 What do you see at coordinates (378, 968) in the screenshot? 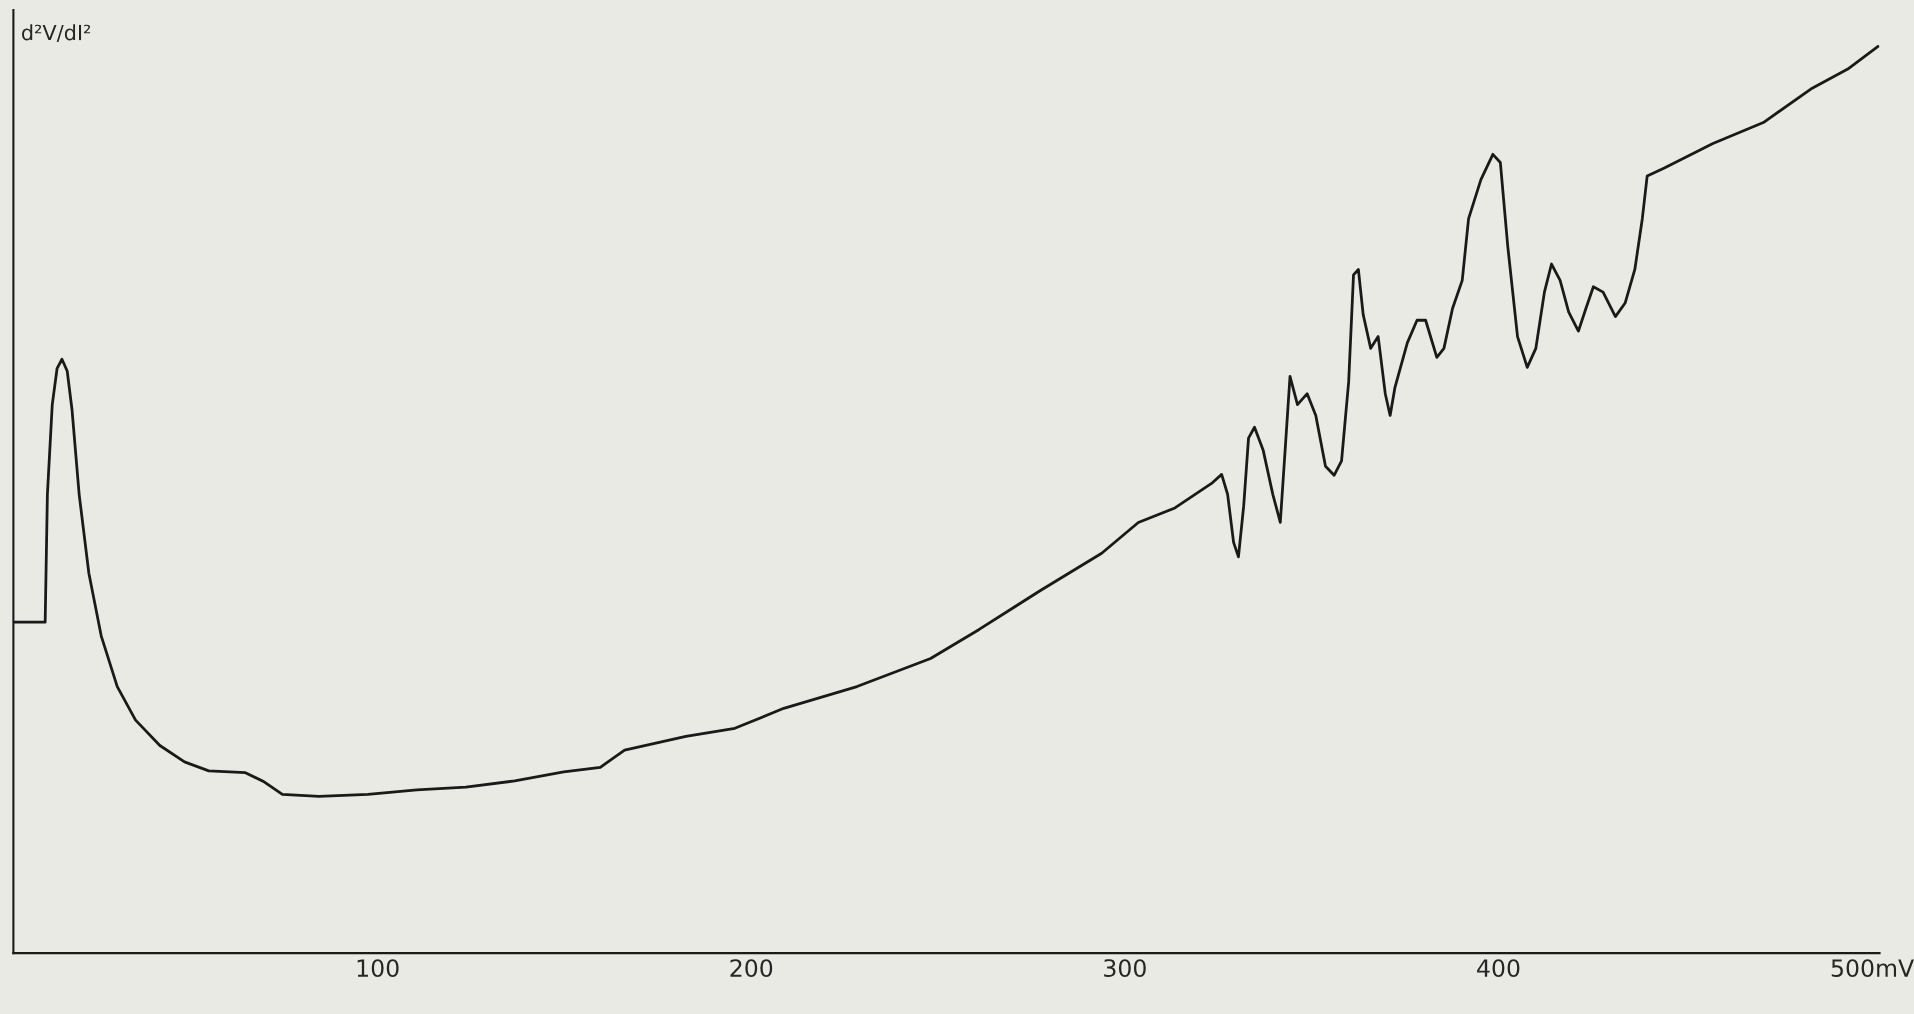
I see `x-tick-label: 100` at bounding box center [378, 968].